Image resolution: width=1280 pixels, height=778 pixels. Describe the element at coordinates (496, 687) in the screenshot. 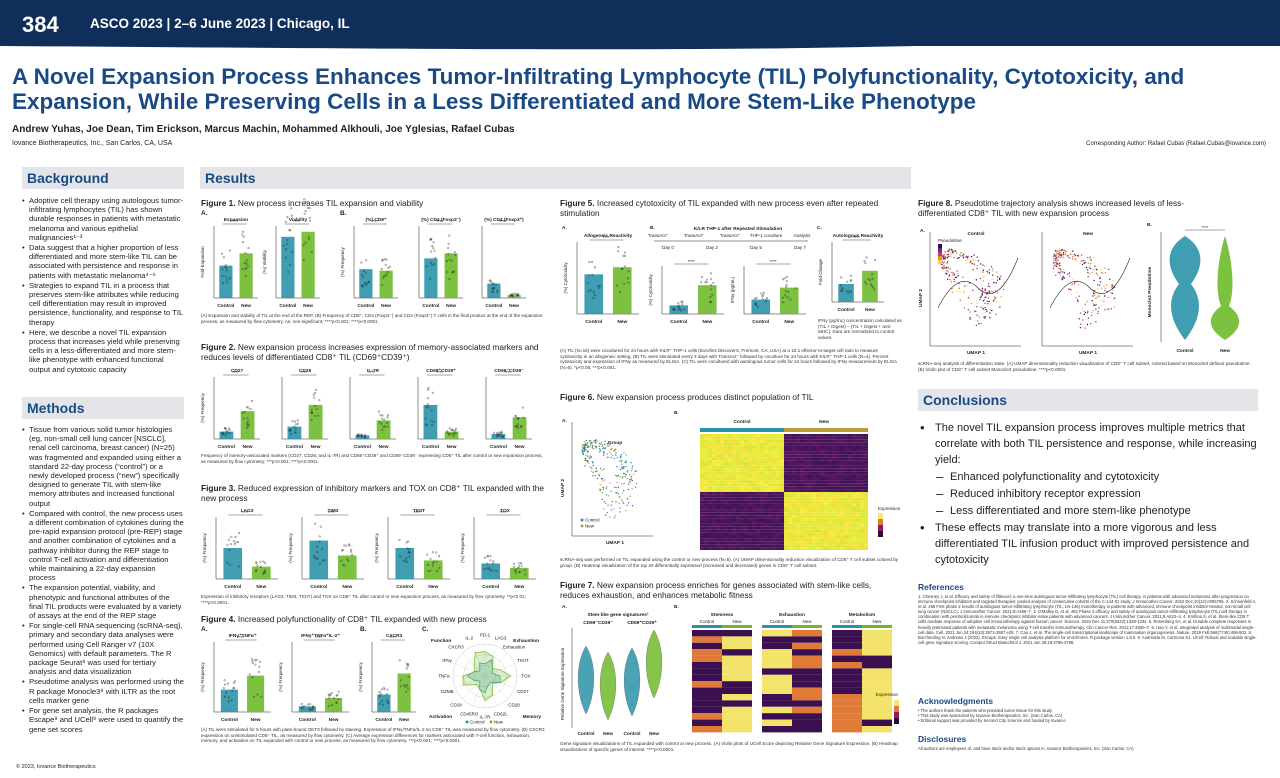

I see `radar-spoke` at that location.